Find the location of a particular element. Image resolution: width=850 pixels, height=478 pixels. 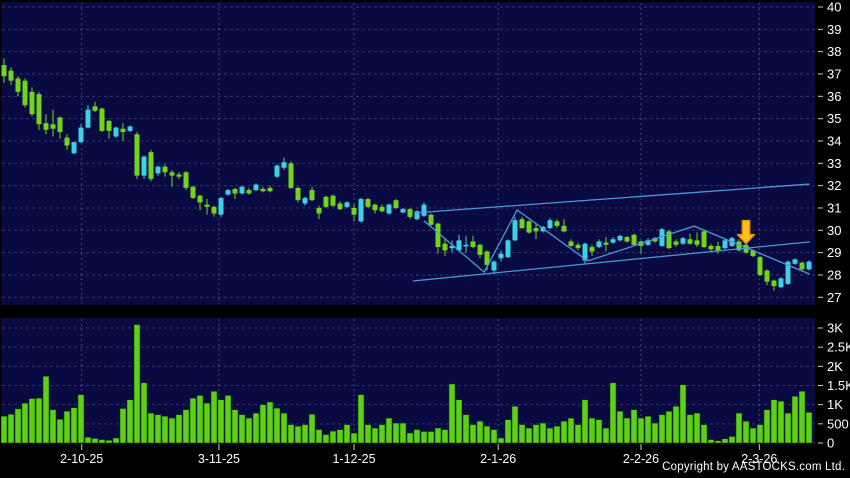

date-tick-label: 2-3-26 is located at coordinates (759, 459).